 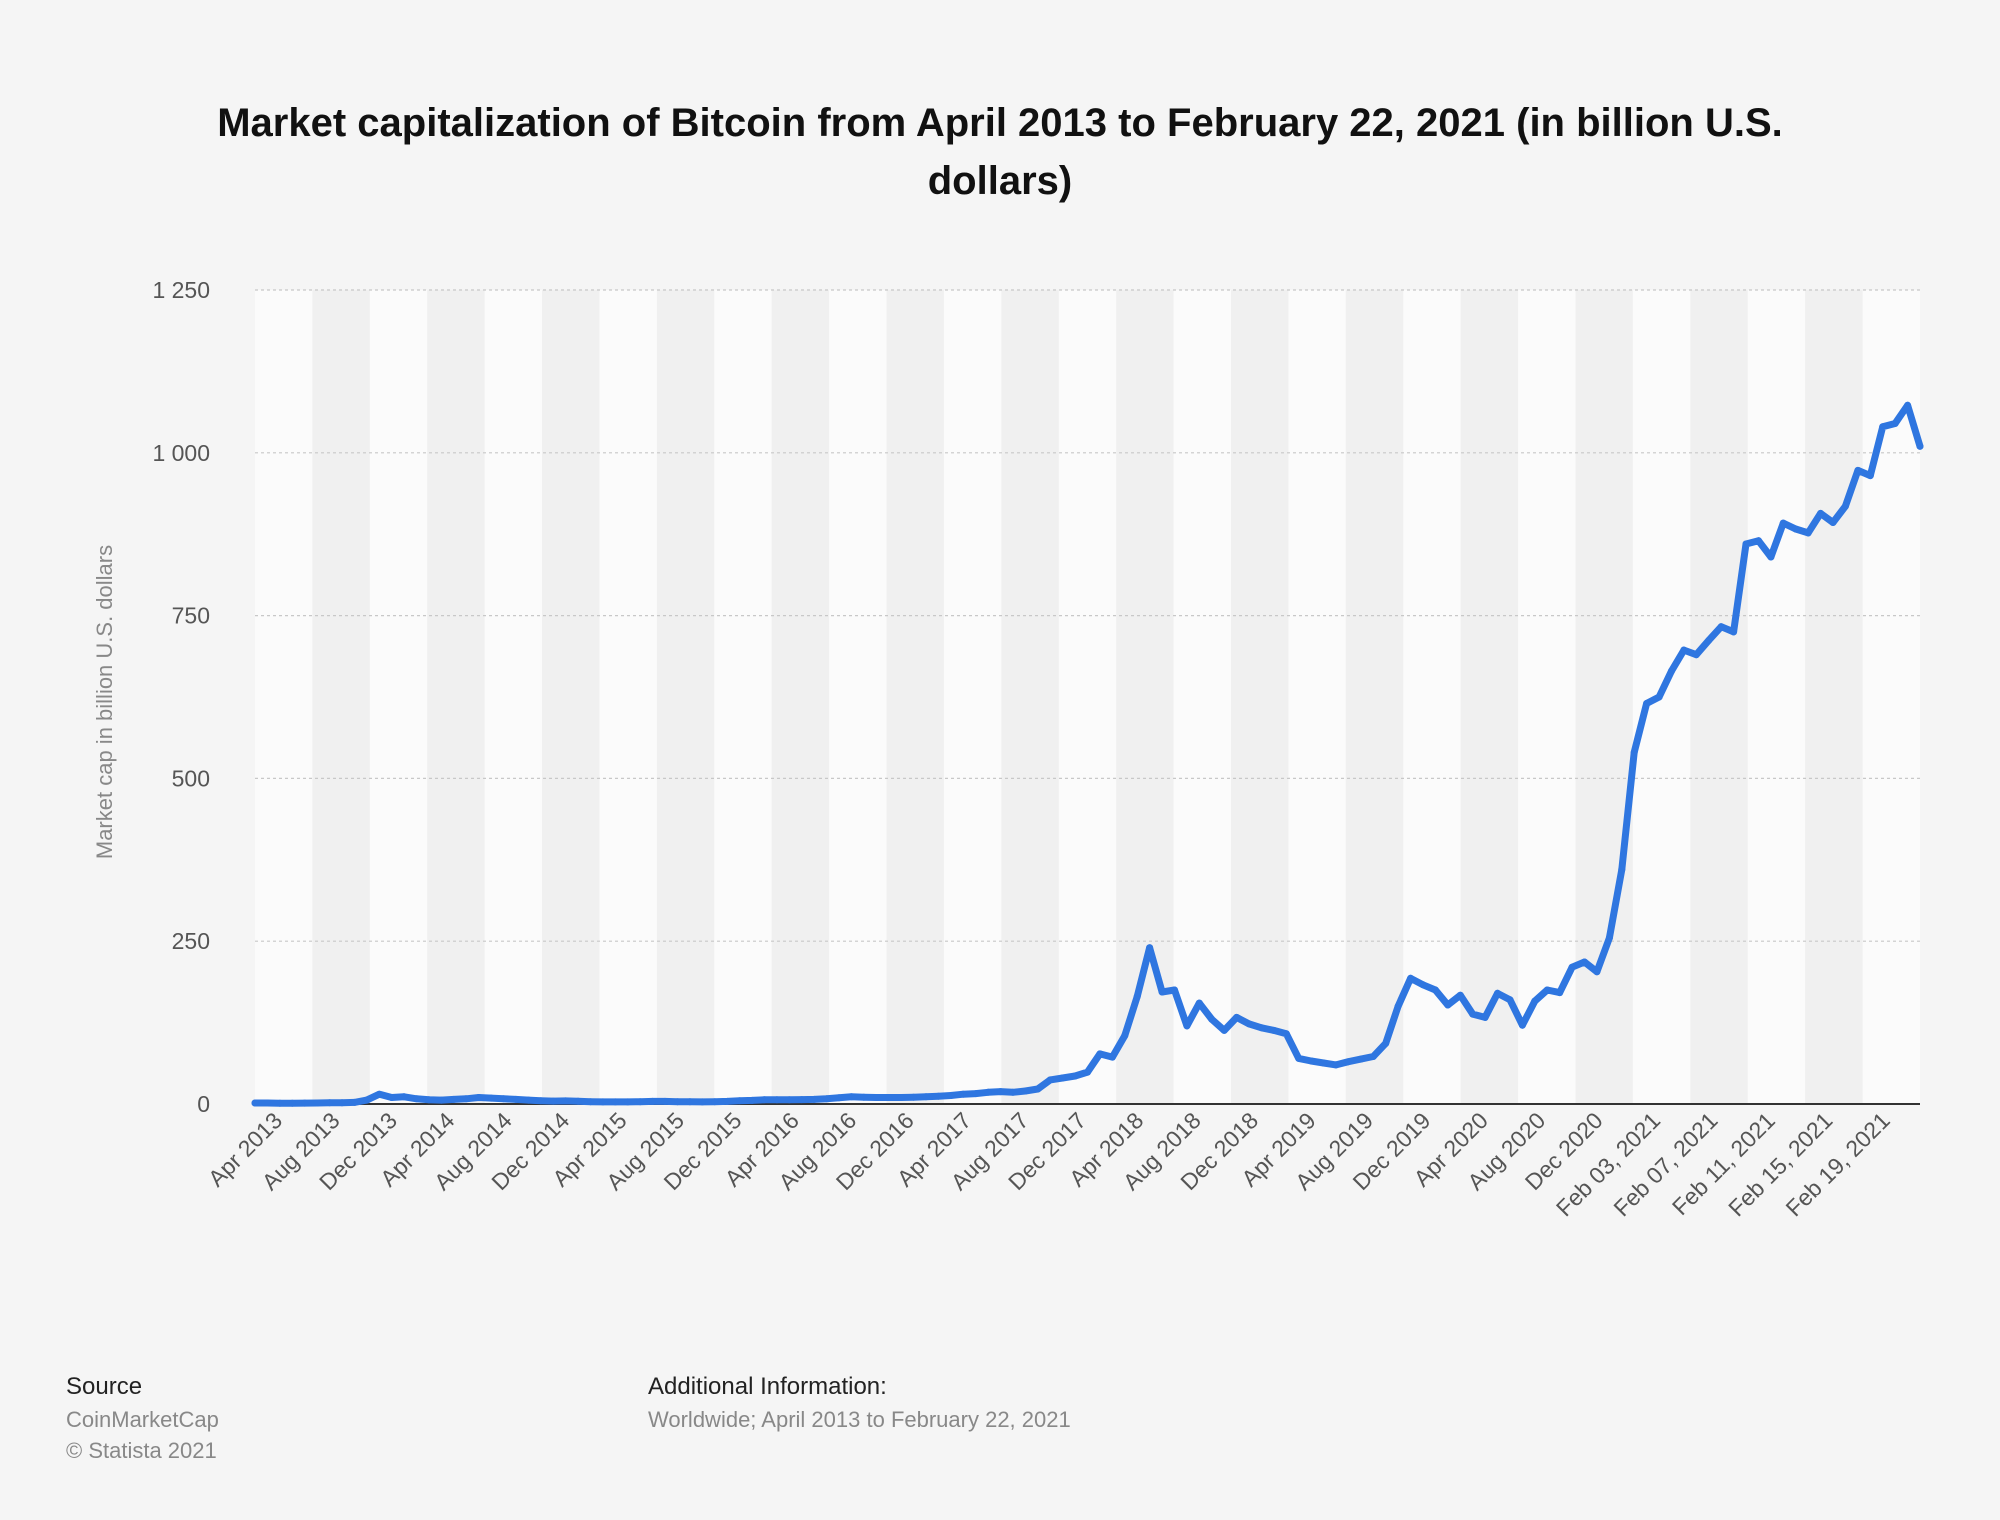 What do you see at coordinates (181, 697) in the screenshot?
I see `y-axis-ticks: 0 250 500 750 1 000 1 250` at bounding box center [181, 697].